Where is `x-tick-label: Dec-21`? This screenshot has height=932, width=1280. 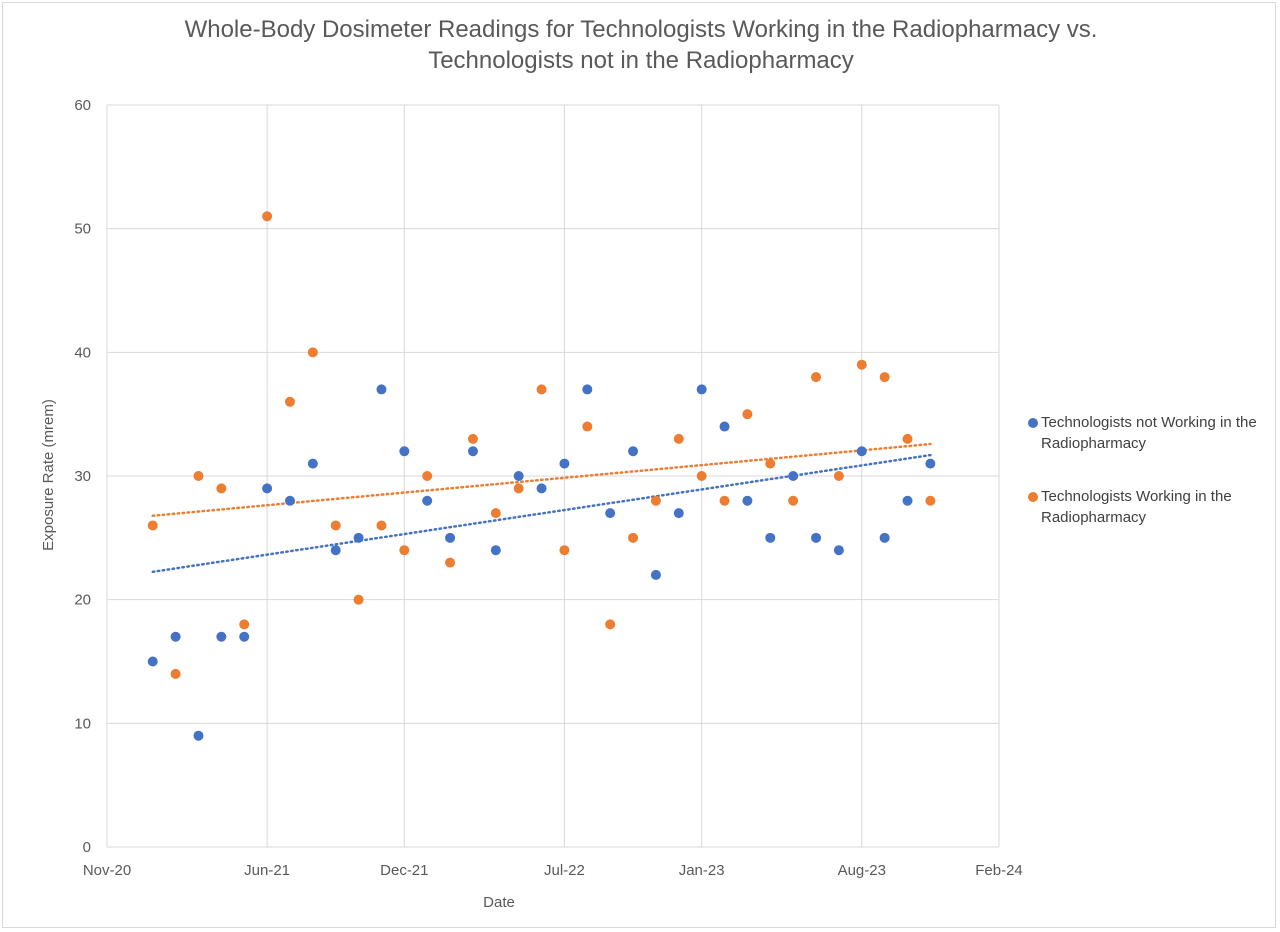 x-tick-label: Dec-21 is located at coordinates (404, 870).